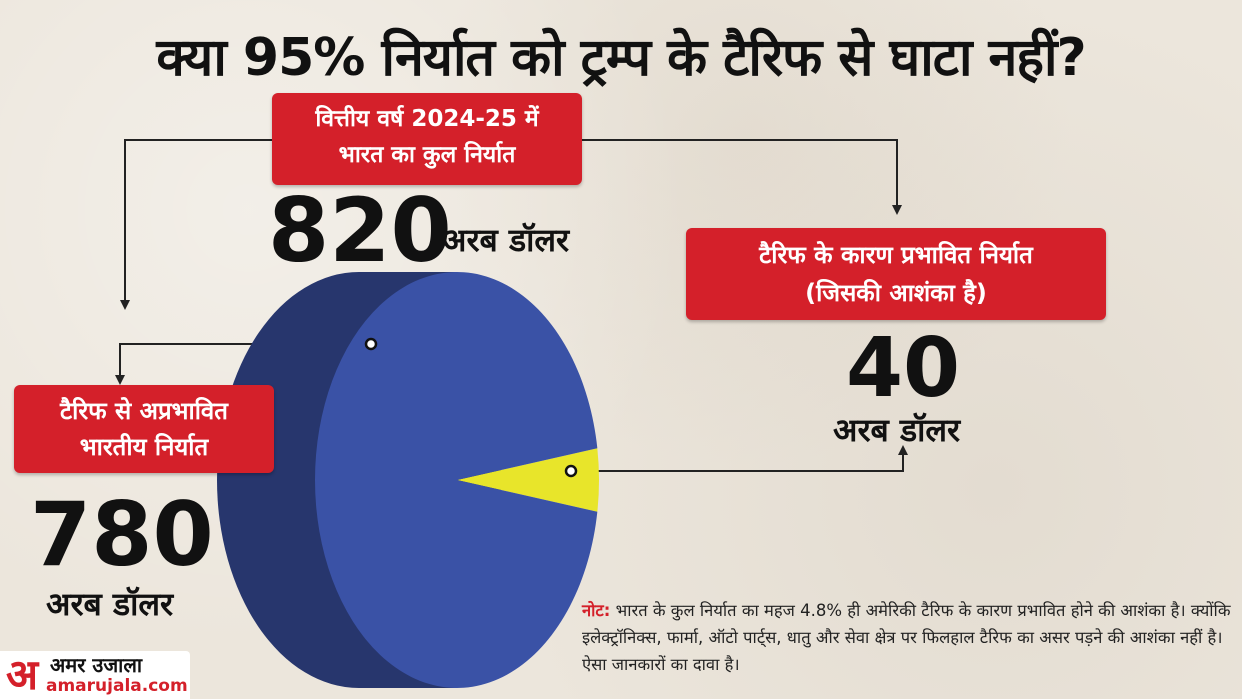 The width and height of the screenshot is (1242, 699). What do you see at coordinates (897, 430) in the screenshot?
I see `affected-unit: अरब डॉलर` at bounding box center [897, 430].